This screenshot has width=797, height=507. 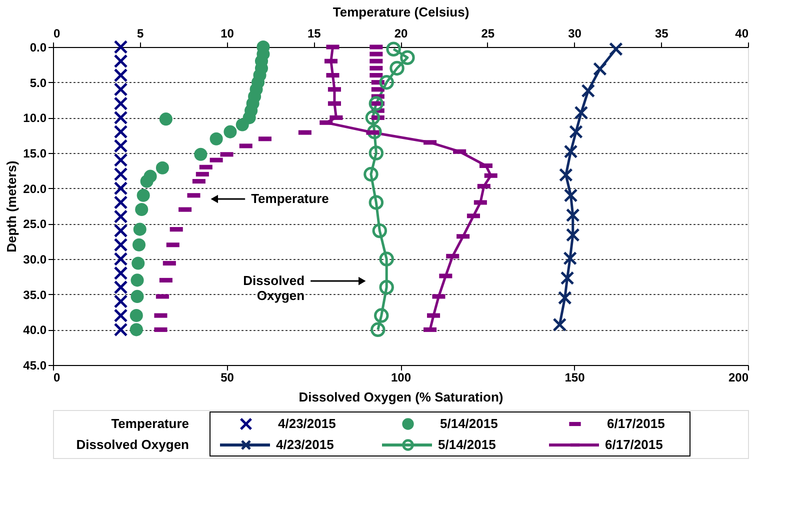 I want to click on x2-tick-label: 15, so click(x=314, y=33).